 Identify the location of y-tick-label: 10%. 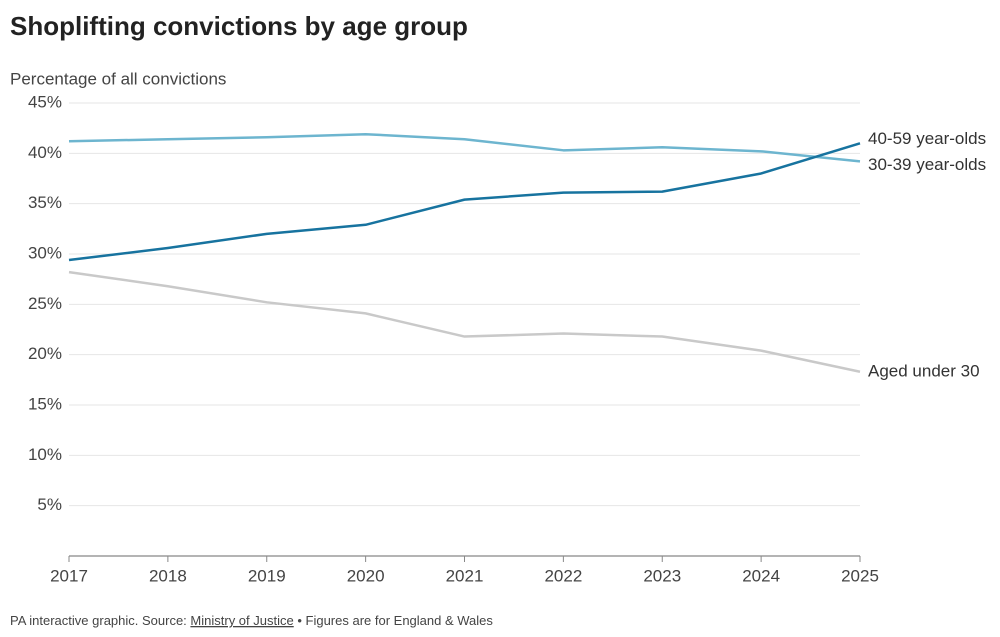
(45, 454).